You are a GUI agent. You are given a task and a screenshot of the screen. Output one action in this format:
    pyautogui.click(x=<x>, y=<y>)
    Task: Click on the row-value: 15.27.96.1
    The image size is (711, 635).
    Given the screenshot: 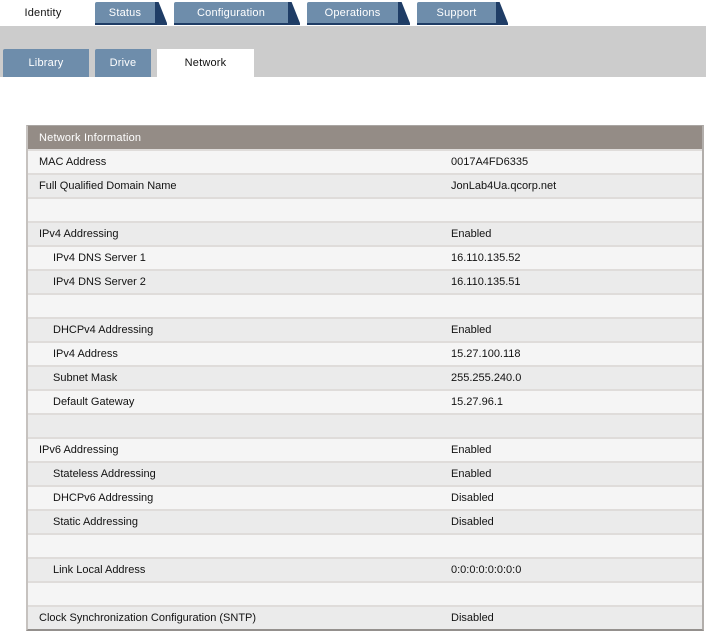 What is the action you would take?
    pyautogui.click(x=477, y=402)
    